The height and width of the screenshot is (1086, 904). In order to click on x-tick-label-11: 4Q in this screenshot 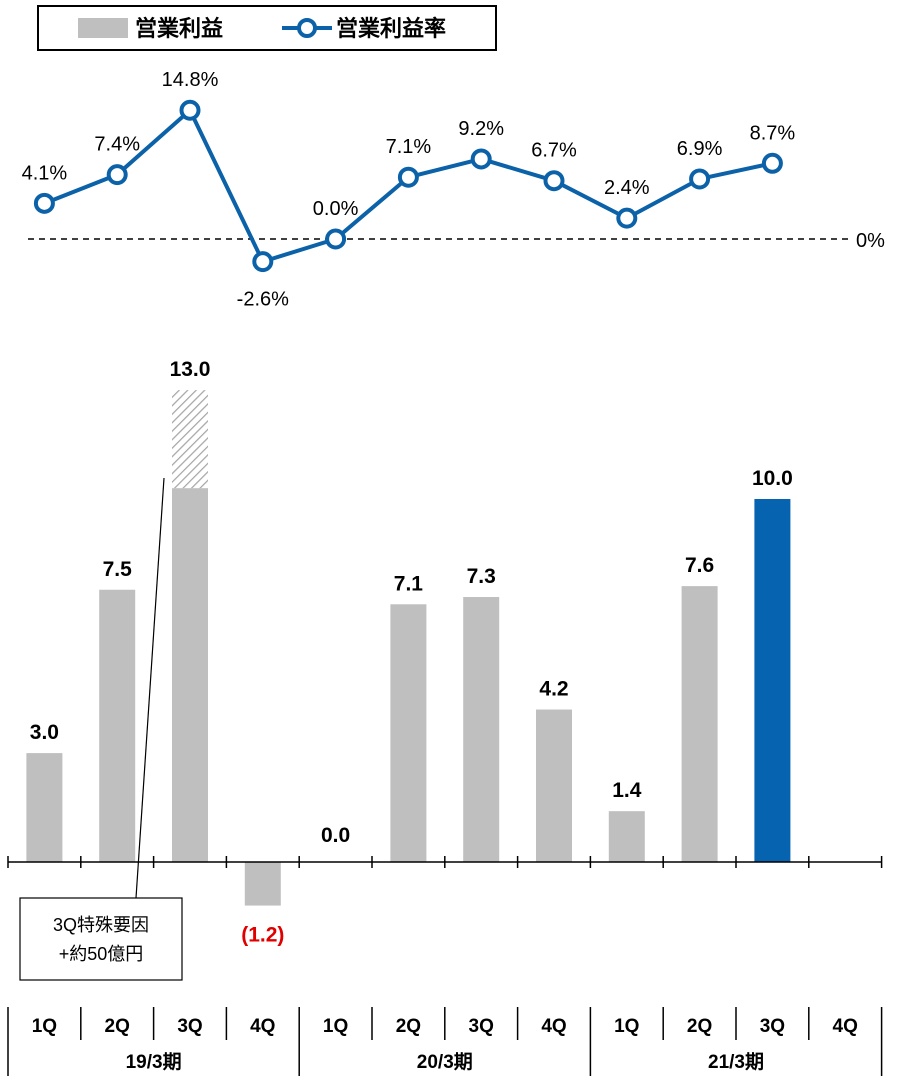, I will do `click(845, 1026)`.